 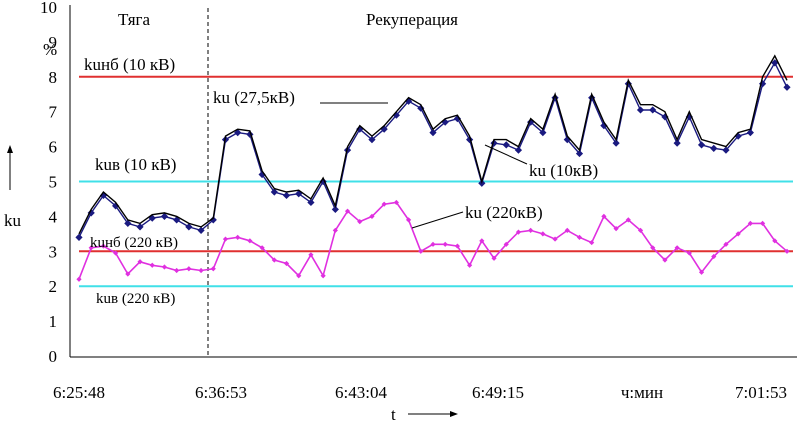 I want to click on label-kuv-10kv: kuв (10 кВ), so click(x=135, y=164).